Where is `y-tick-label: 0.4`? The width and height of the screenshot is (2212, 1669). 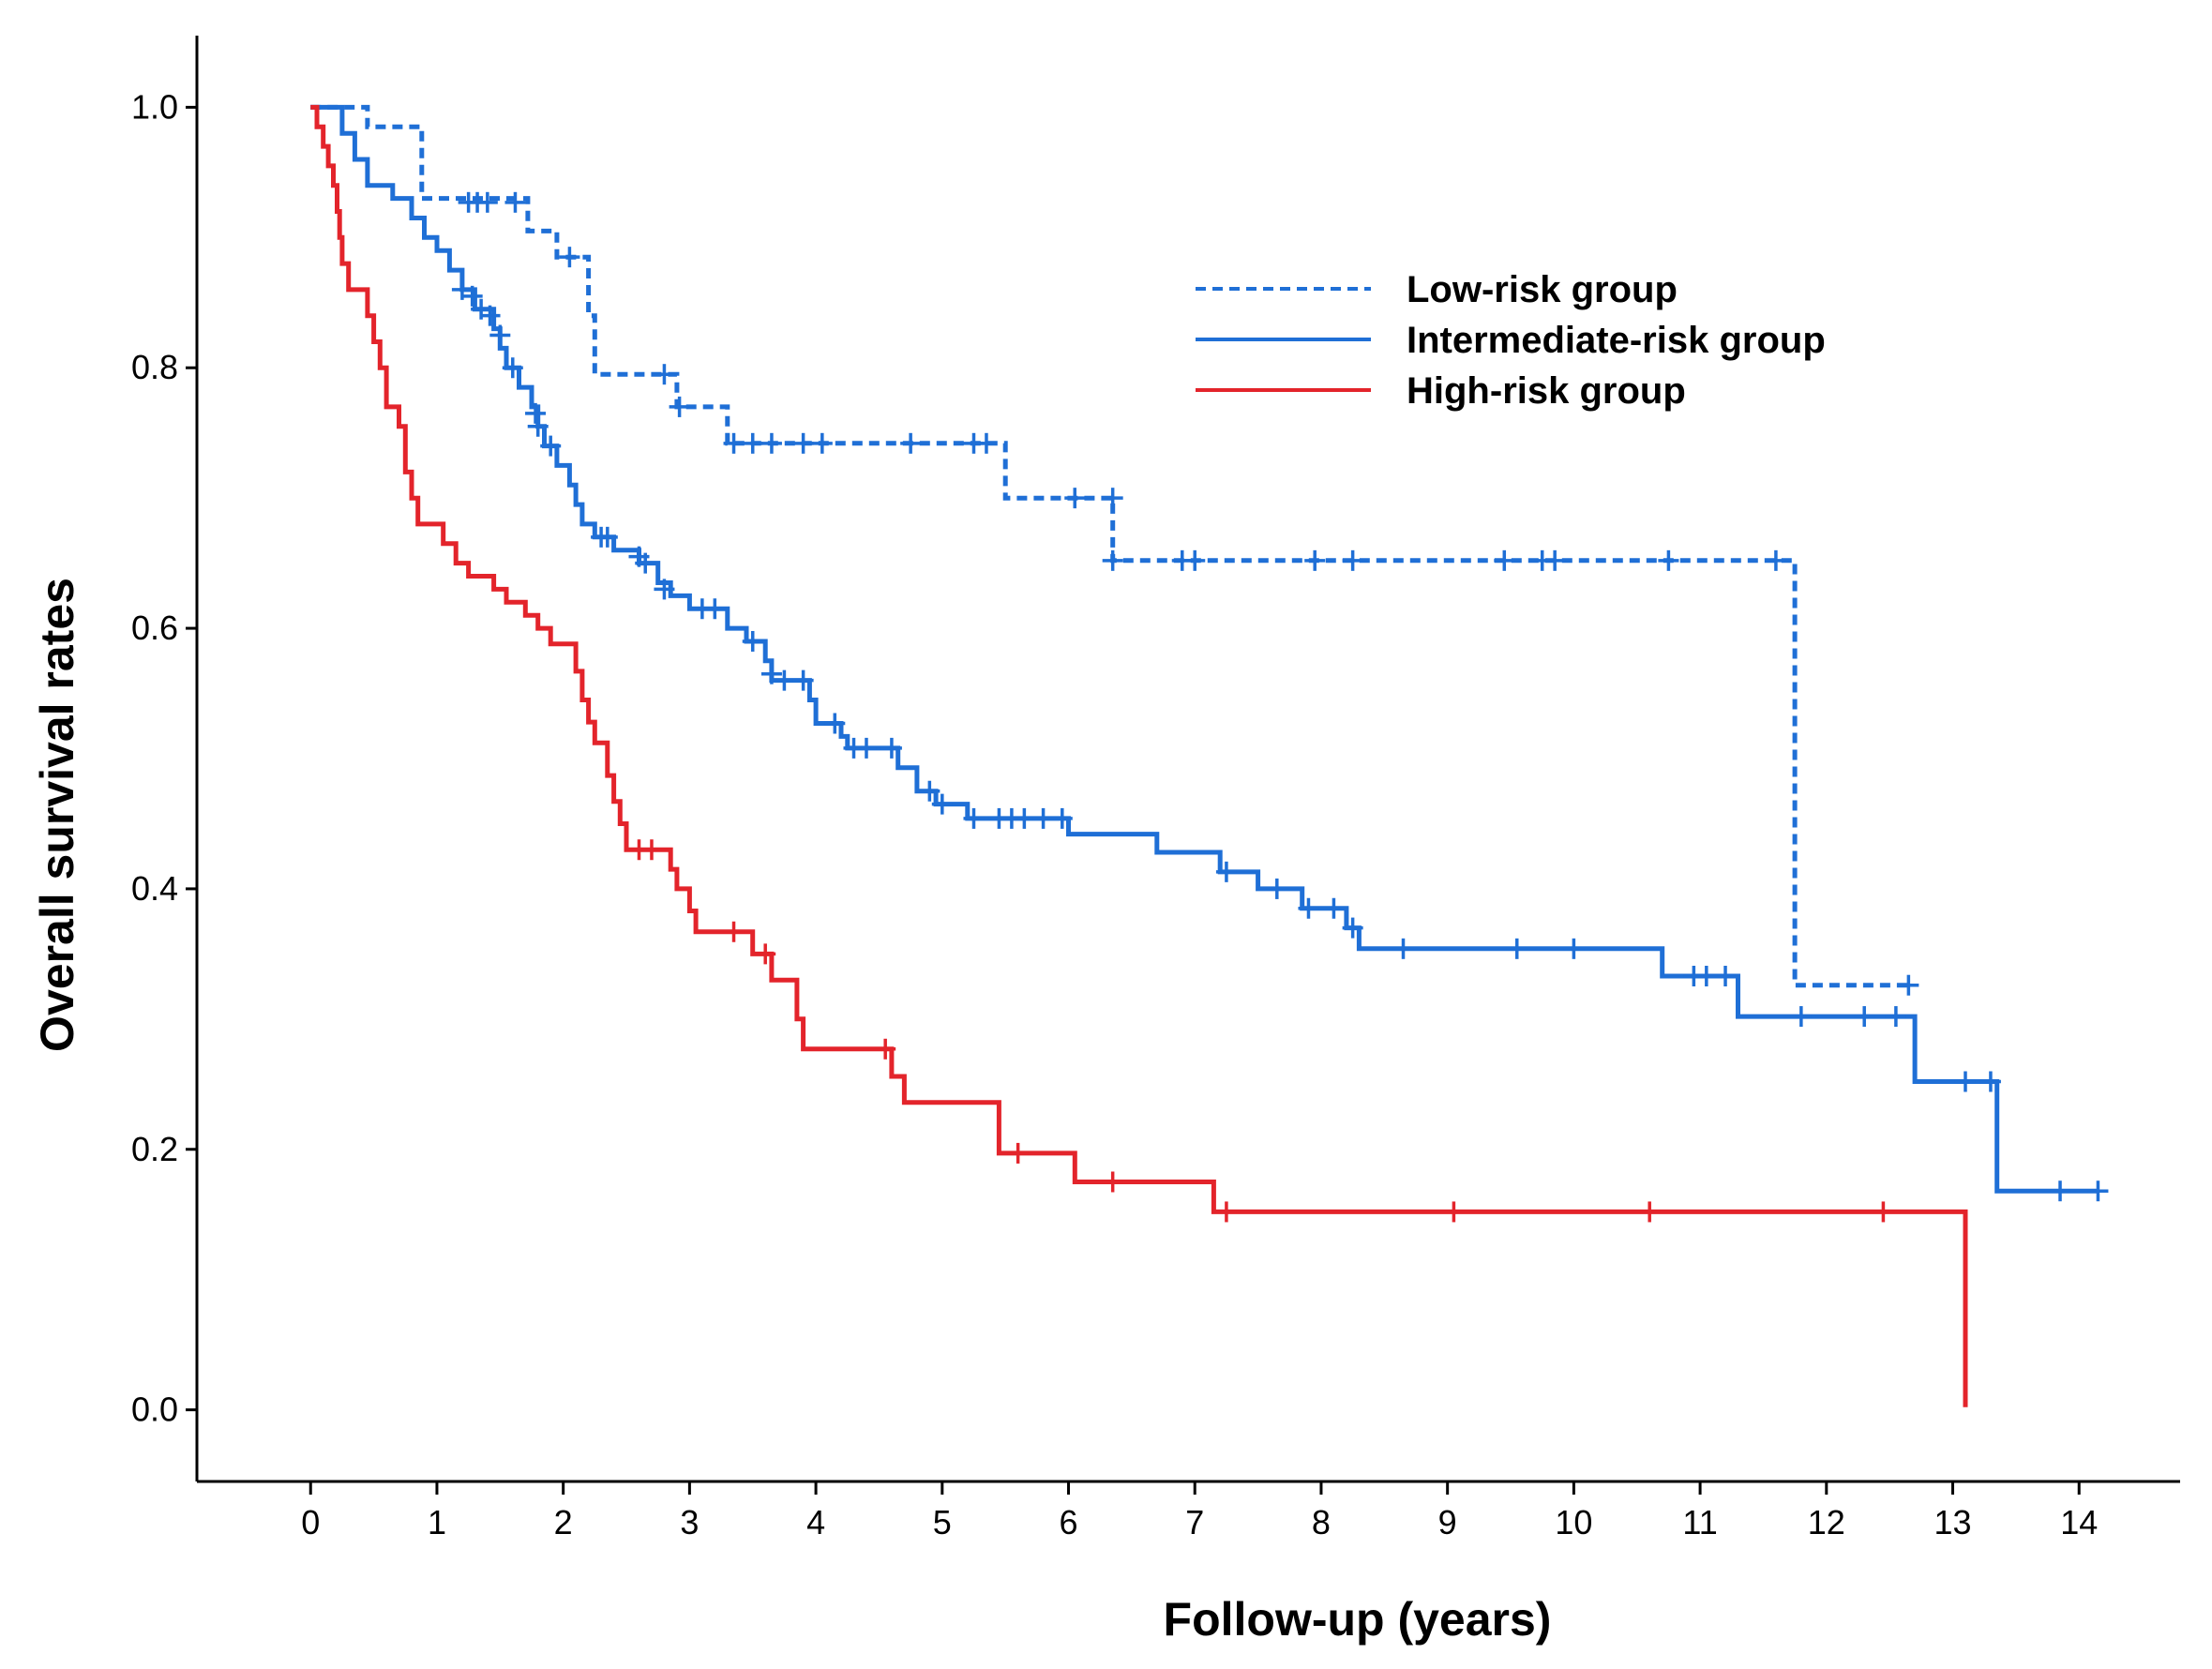 y-tick-label: 0.4 is located at coordinates (154, 888).